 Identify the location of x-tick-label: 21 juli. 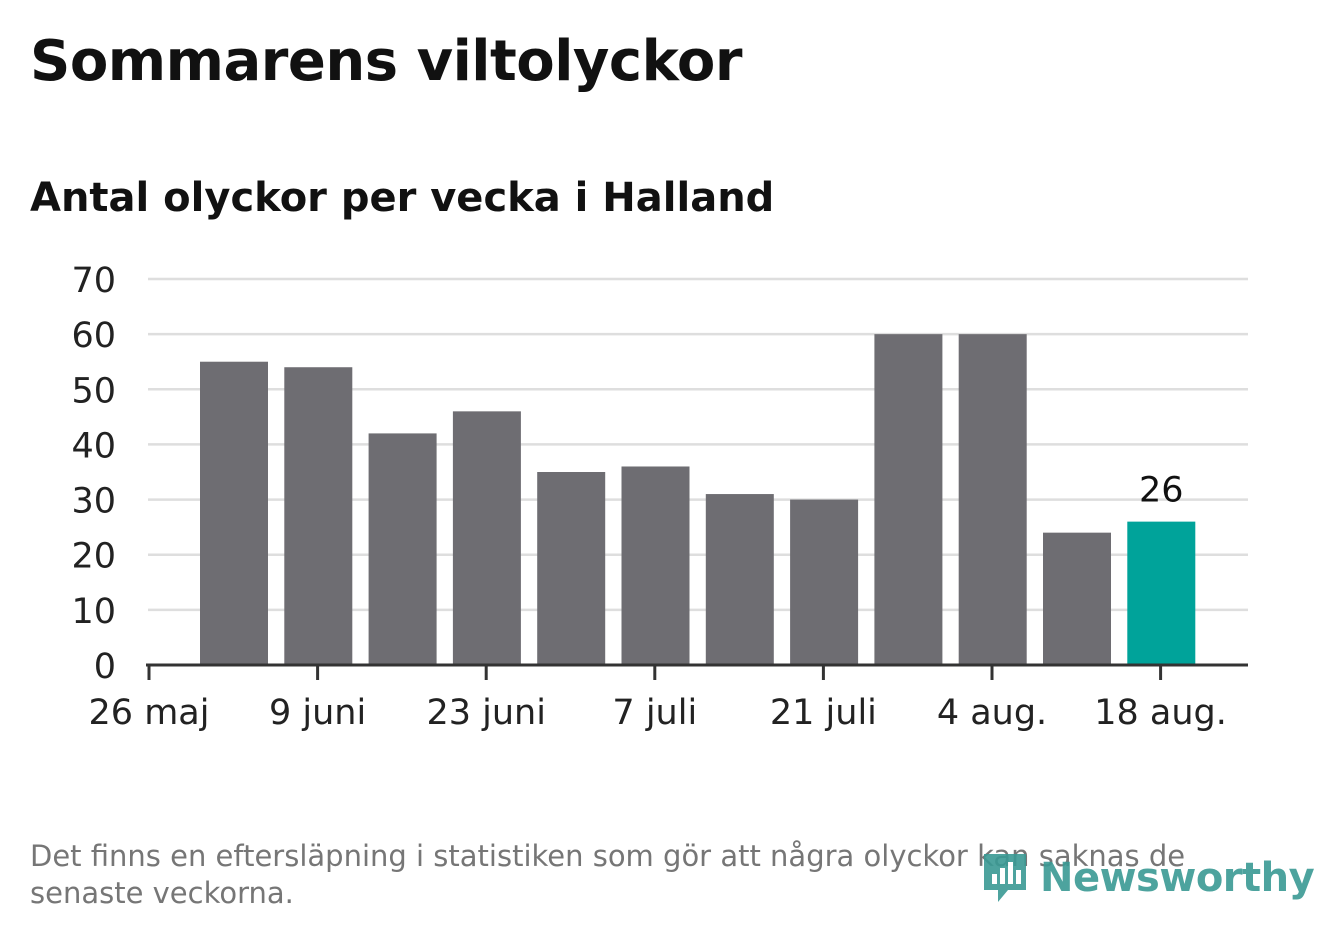
(823, 713).